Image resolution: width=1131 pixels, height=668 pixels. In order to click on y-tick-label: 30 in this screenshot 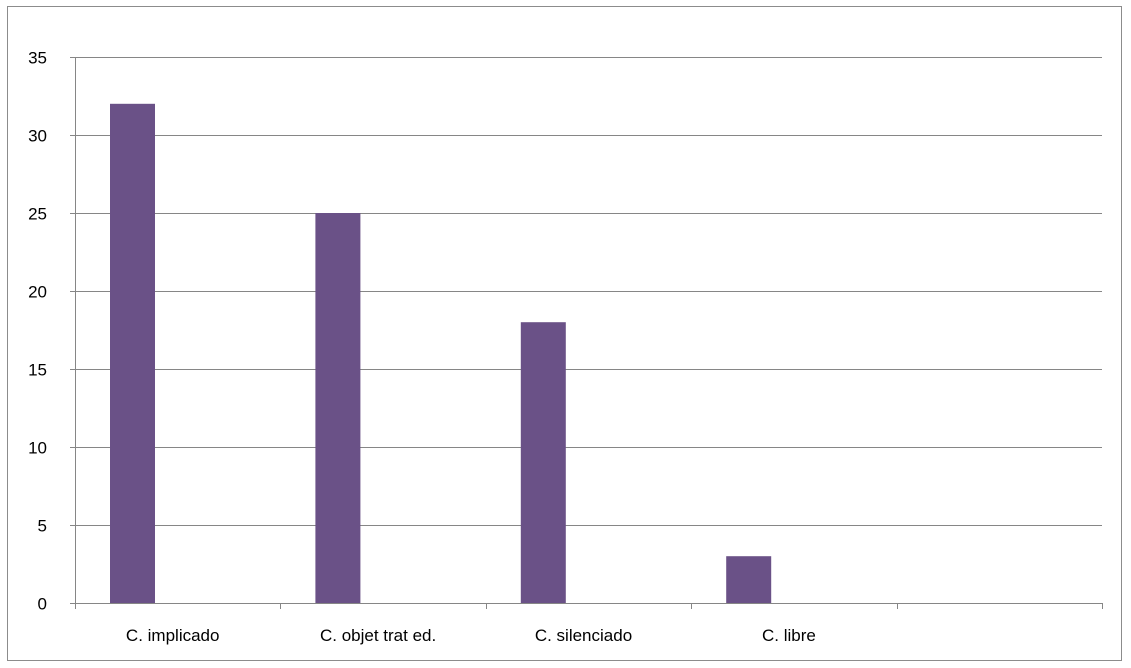, I will do `click(37, 136)`.